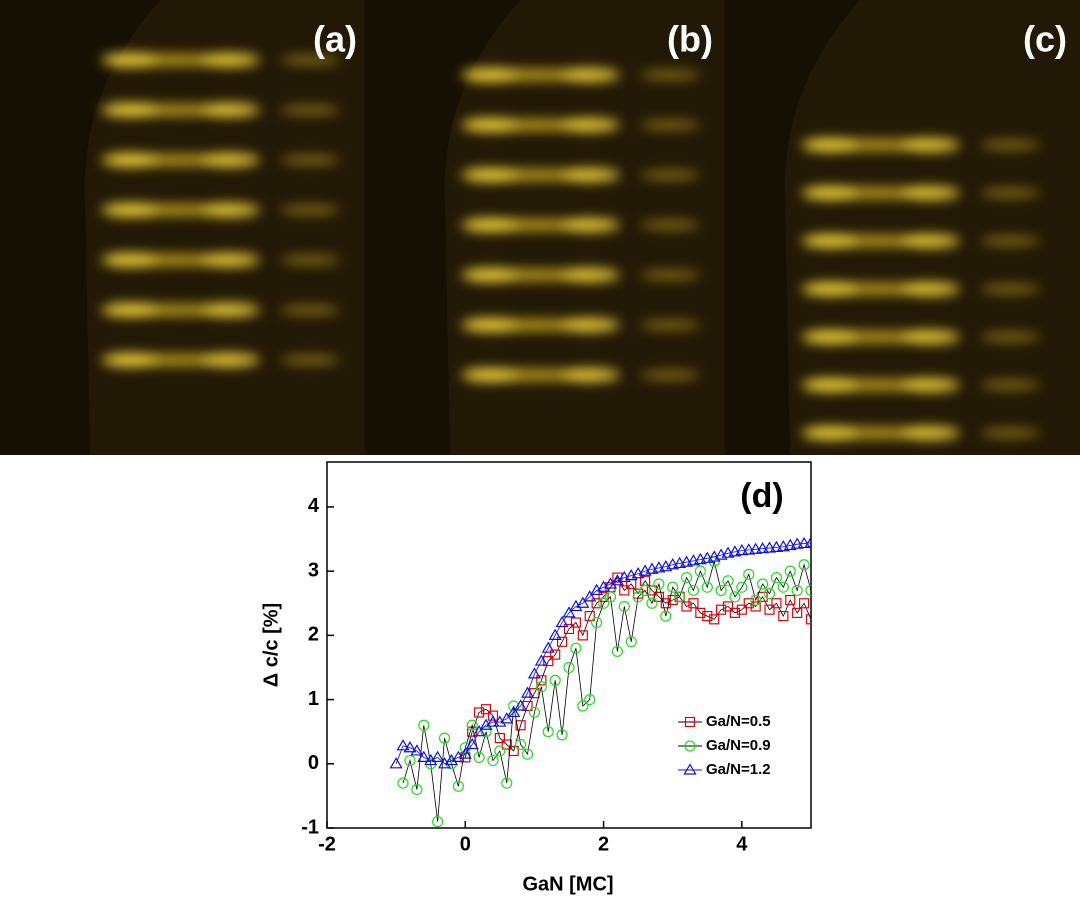  I want to click on y-tick-label: 4, so click(314, 506).